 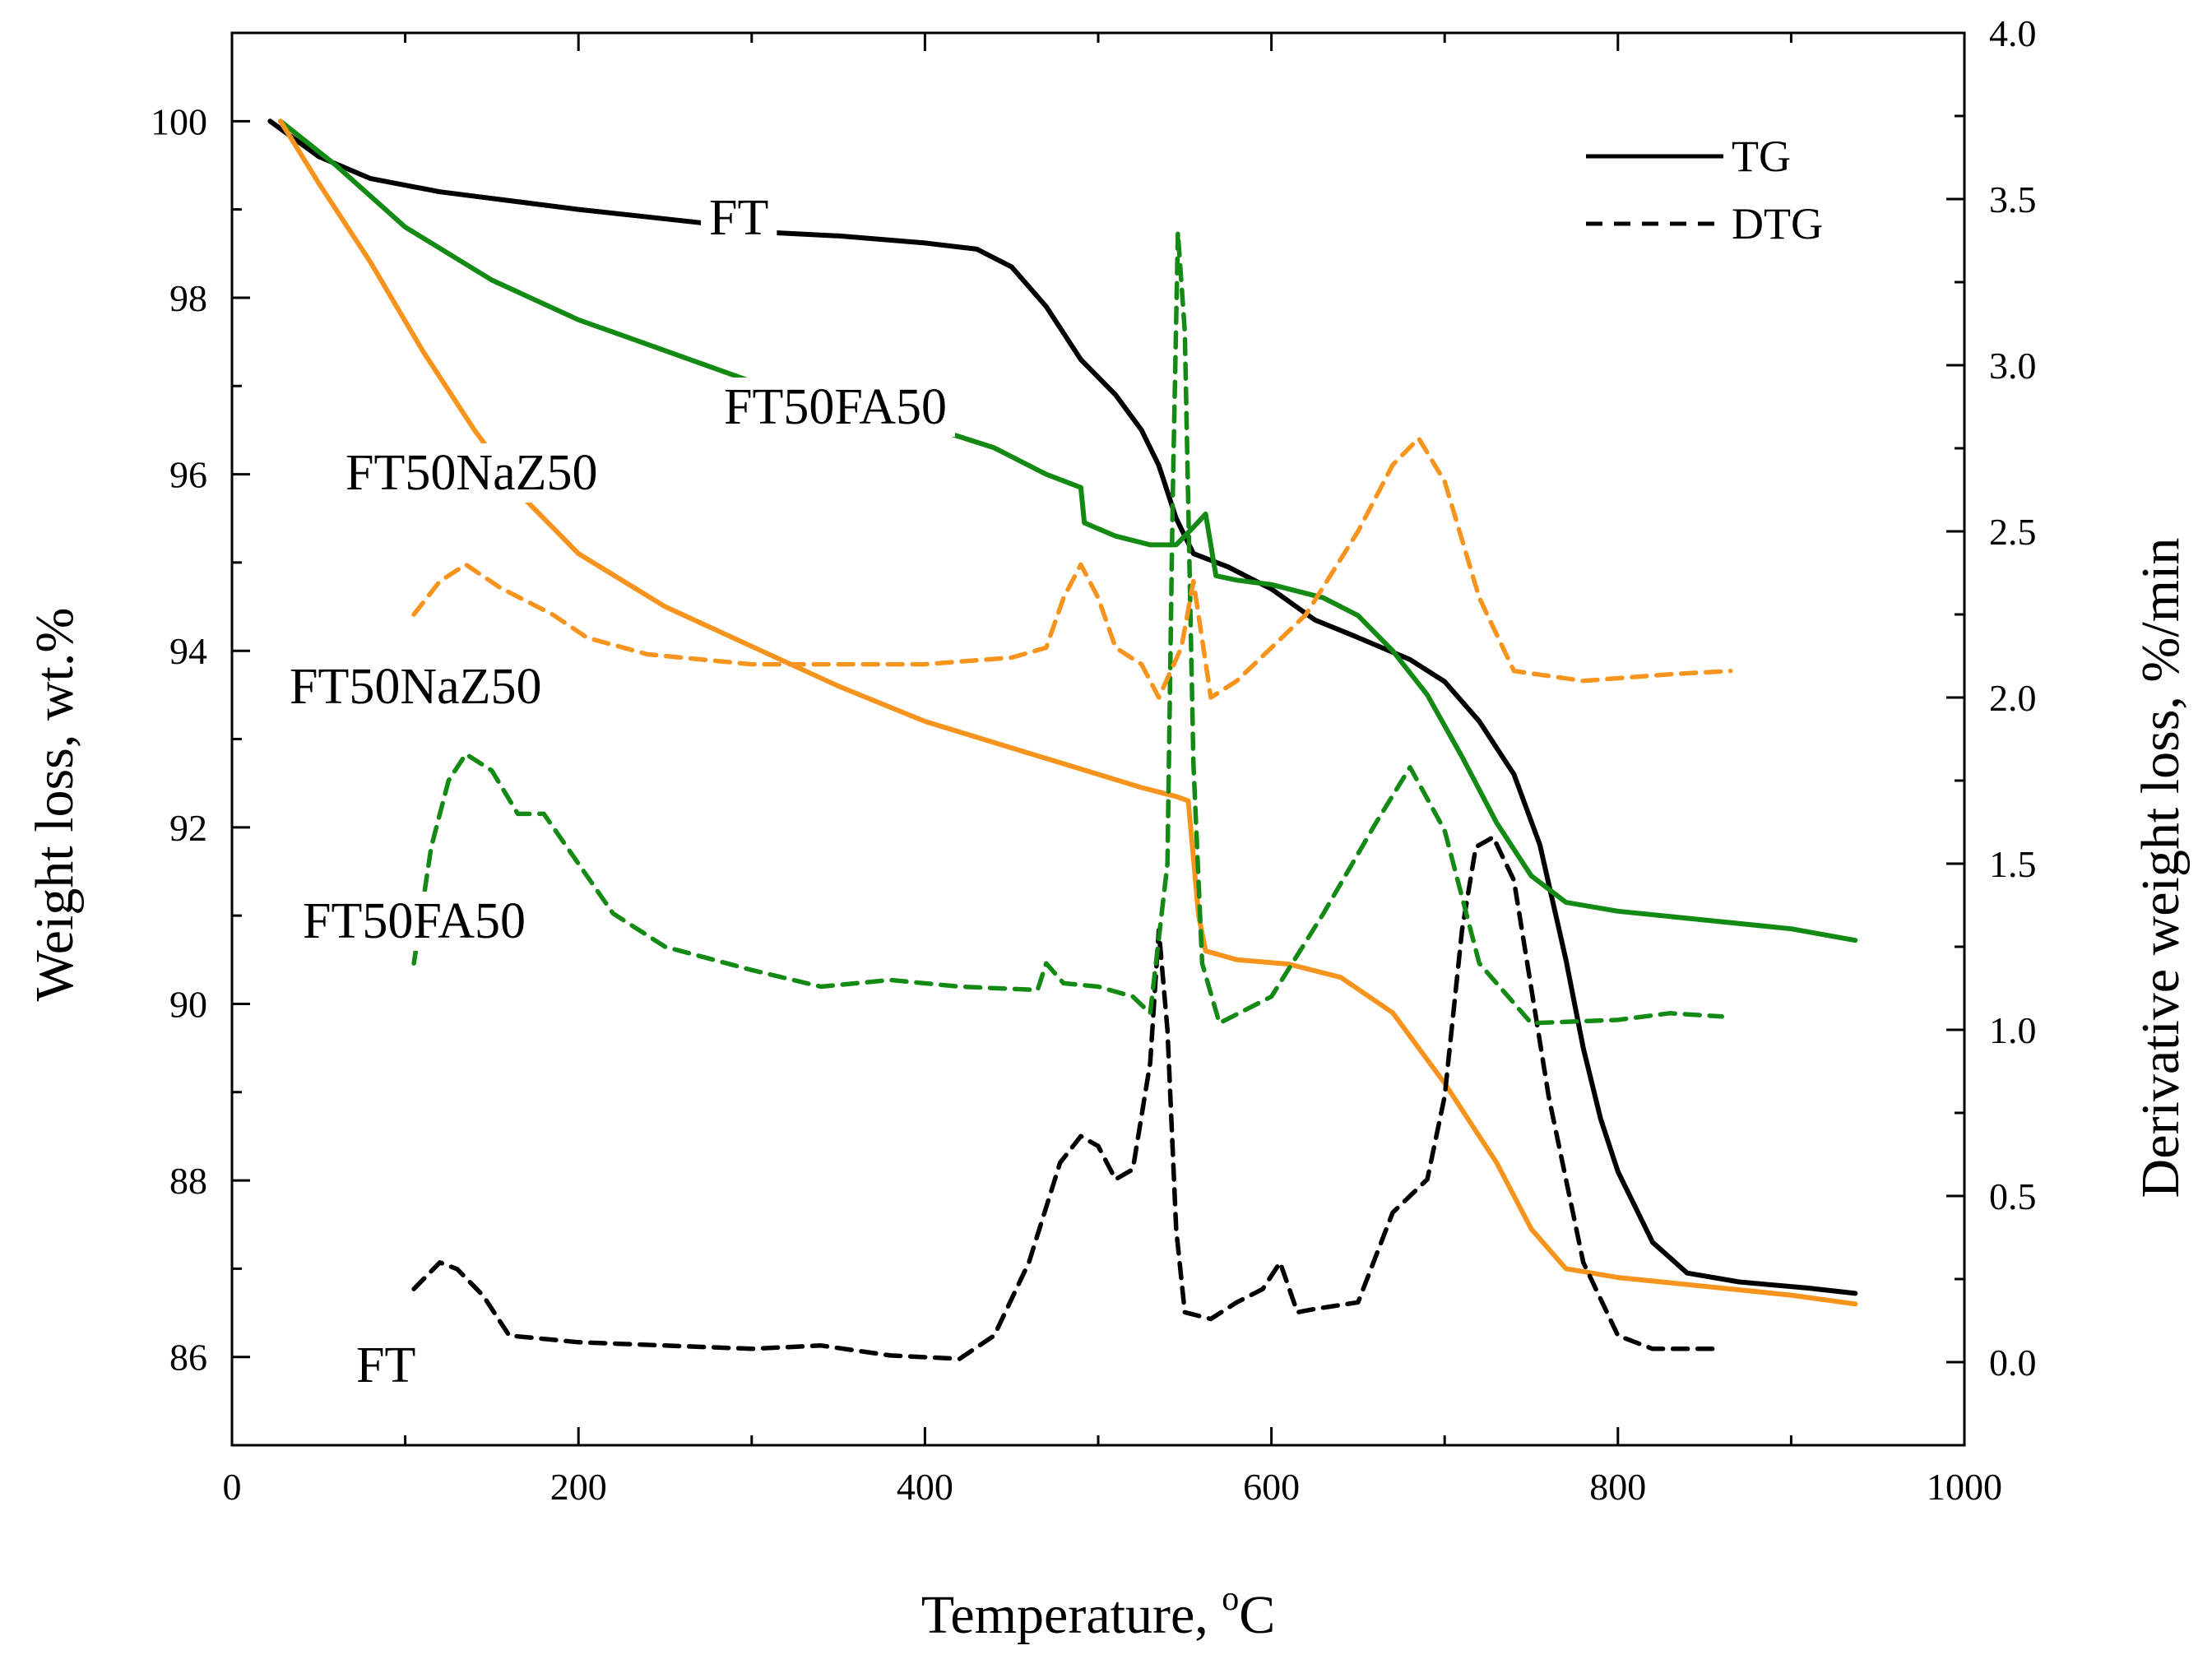 I want to click on legend-dtg-label: DTG, so click(x=1778, y=223).